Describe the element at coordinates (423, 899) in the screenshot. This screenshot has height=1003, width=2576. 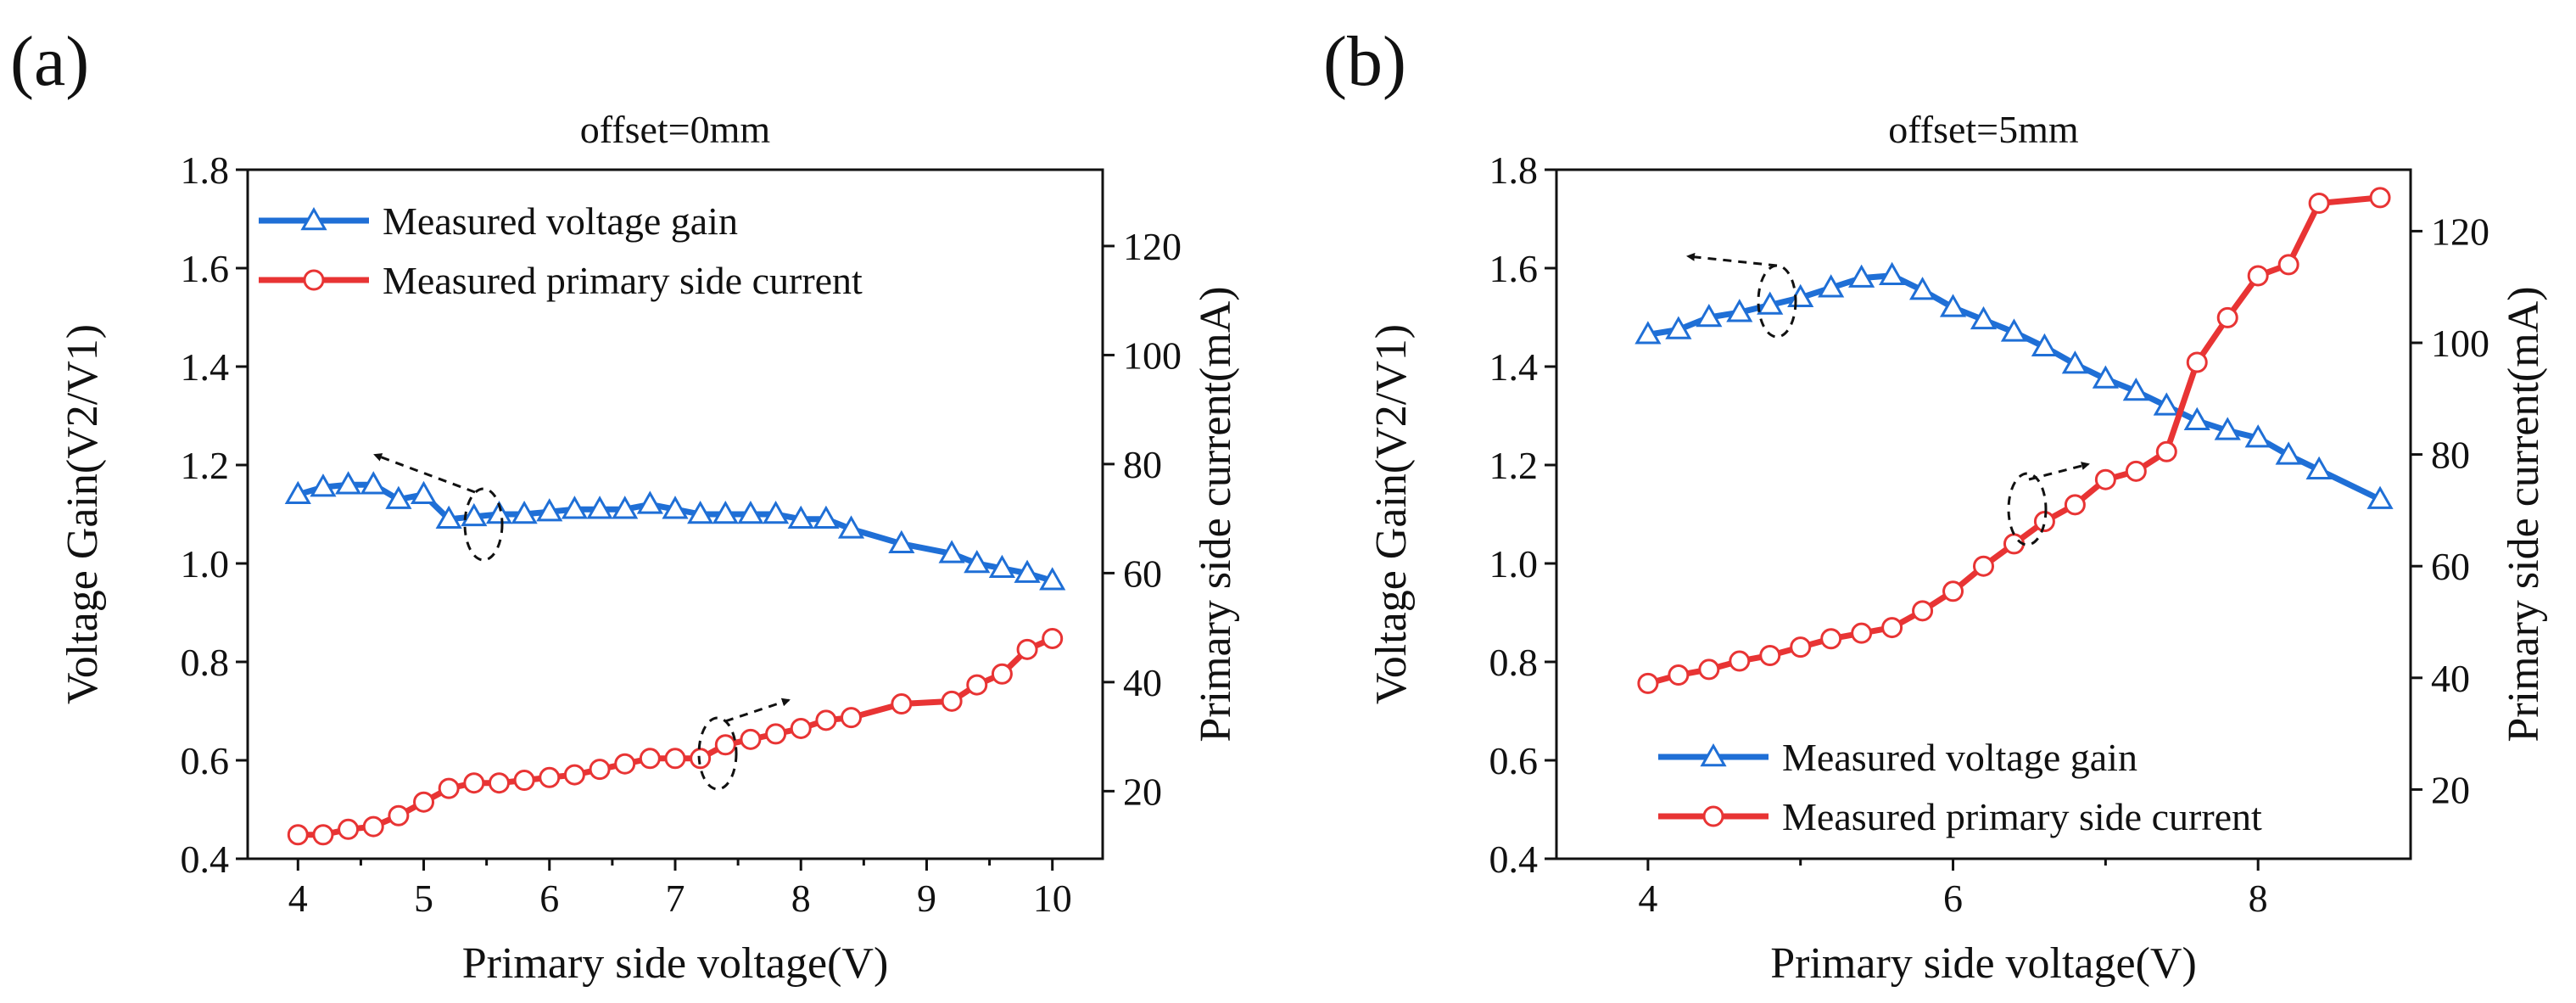
I see `x-tick-label: 5` at that location.